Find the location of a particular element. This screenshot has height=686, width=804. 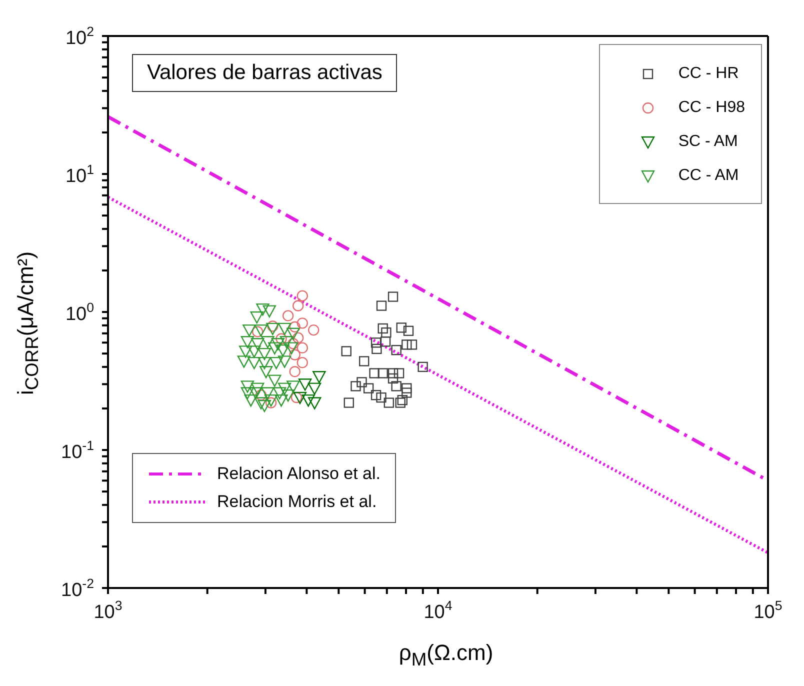

y-tick-label: 10$^{1}$ is located at coordinates (79, 174).